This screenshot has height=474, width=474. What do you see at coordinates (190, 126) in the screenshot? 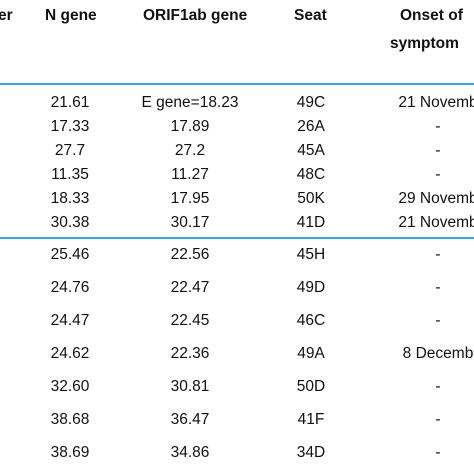
I see `cell-orf1ab-gene: 17.89` at bounding box center [190, 126].